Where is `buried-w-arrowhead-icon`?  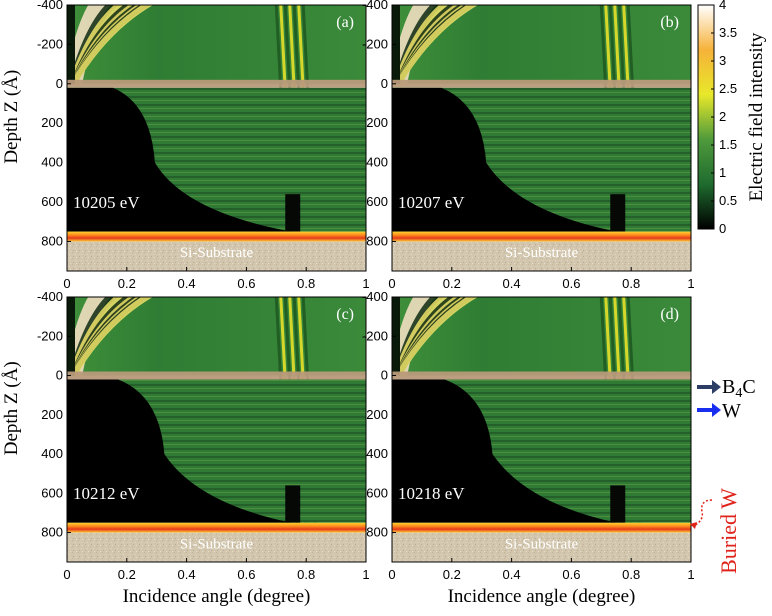
buried-w-arrowhead-icon is located at coordinates (693, 525).